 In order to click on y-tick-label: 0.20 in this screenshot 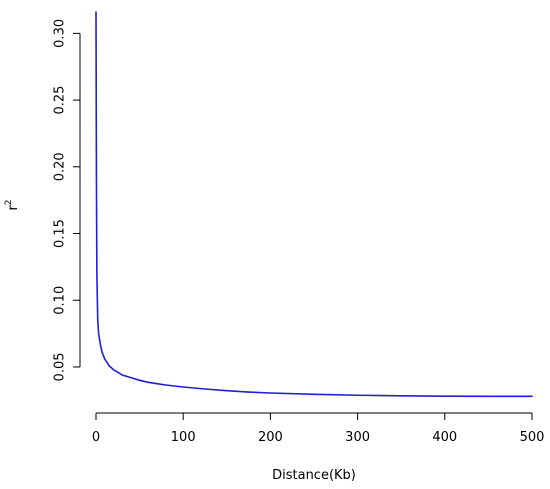, I will do `click(60, 166)`.